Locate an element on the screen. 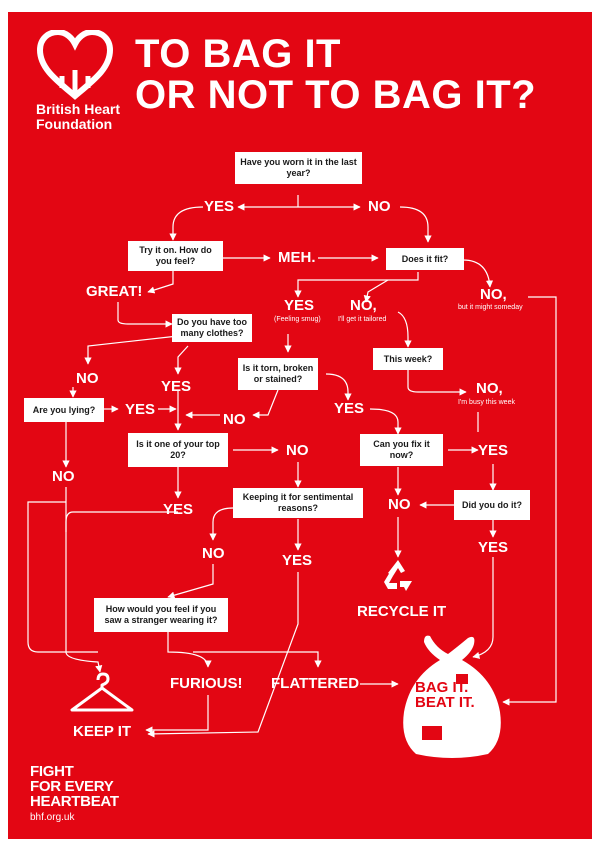  node-fit: Does it fit? is located at coordinates (425, 259).